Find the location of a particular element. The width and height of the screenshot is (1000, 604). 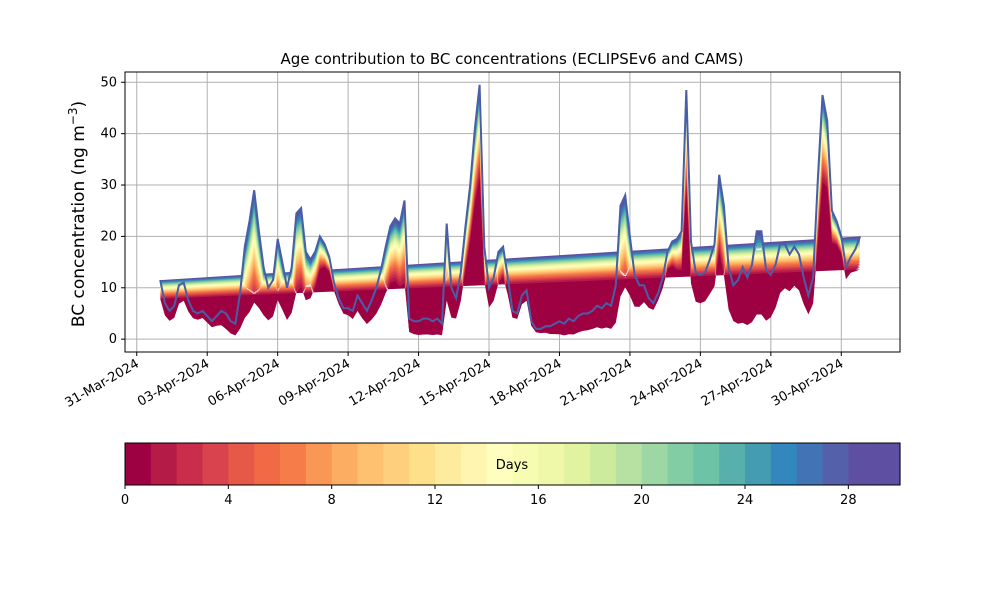

x-tick-label: 27-Apr-2024 is located at coordinates (737, 382).